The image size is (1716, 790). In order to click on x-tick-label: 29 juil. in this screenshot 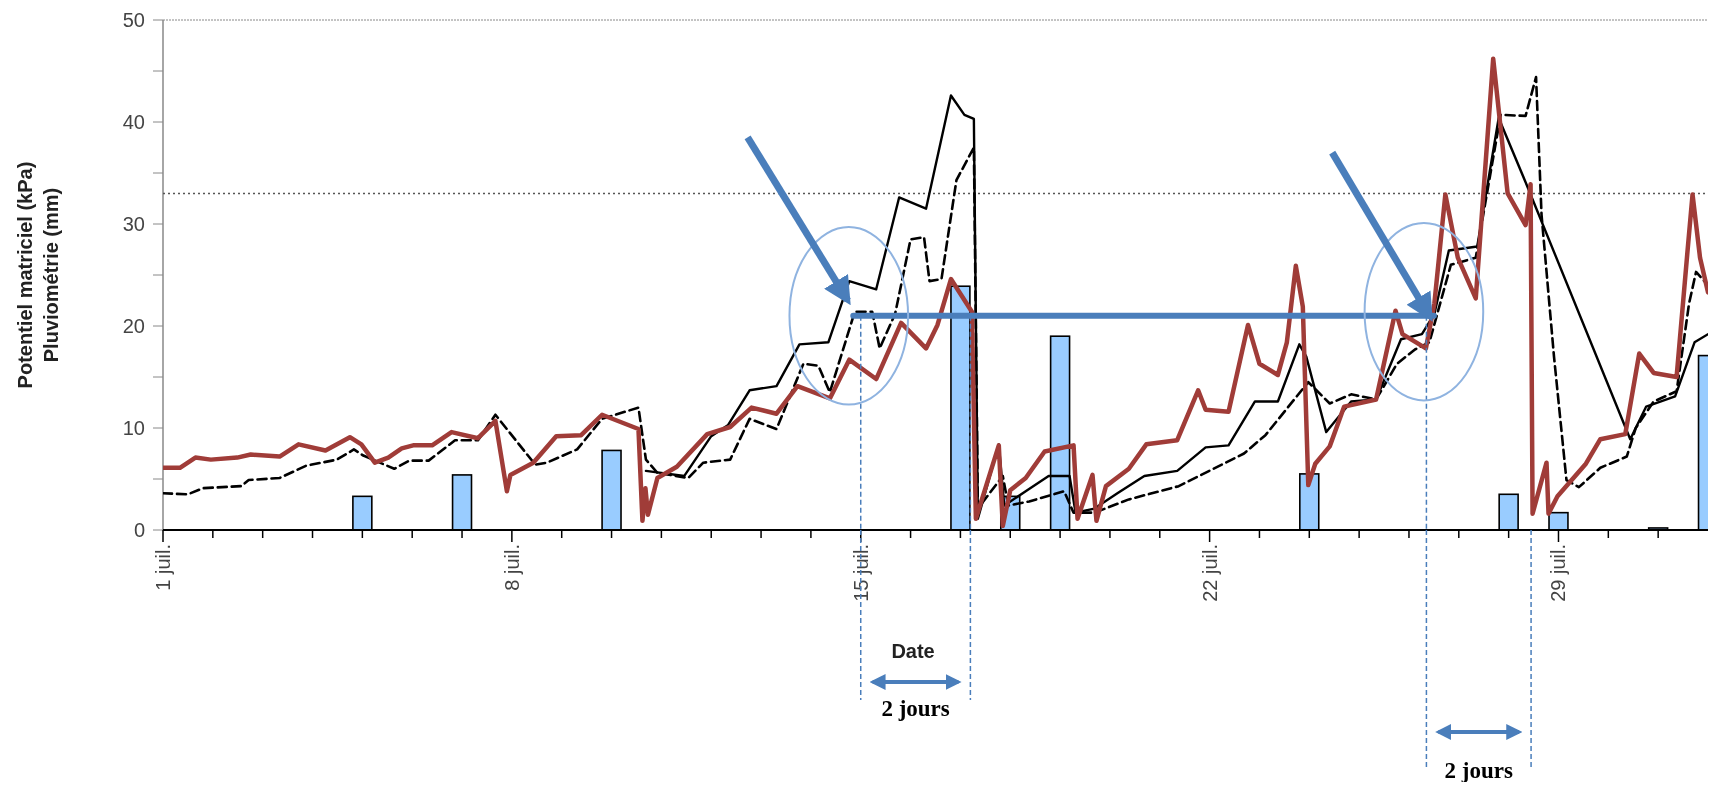, I will do `click(1558, 573)`.